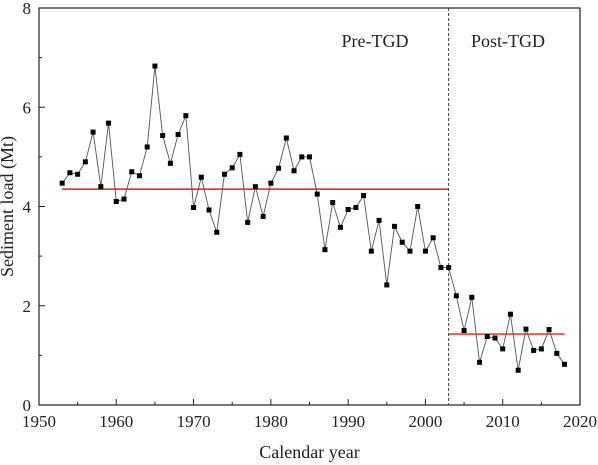 This screenshot has height=465, width=598. I want to click on x-tick-label: 1990, so click(348, 421).